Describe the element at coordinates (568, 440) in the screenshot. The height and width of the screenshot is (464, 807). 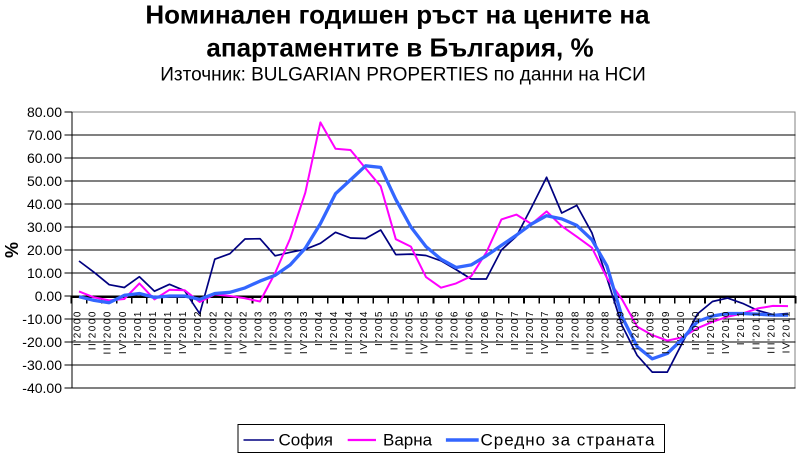
I see `svg-text: Средно за страната` at that location.